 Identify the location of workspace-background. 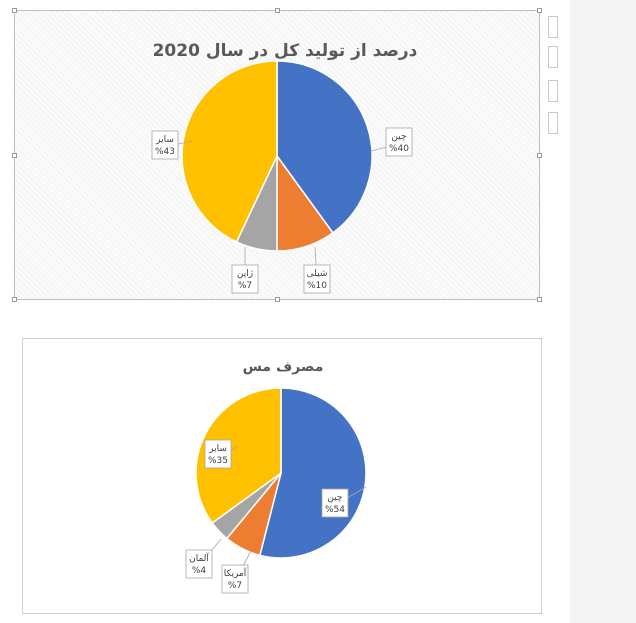
(603, 311).